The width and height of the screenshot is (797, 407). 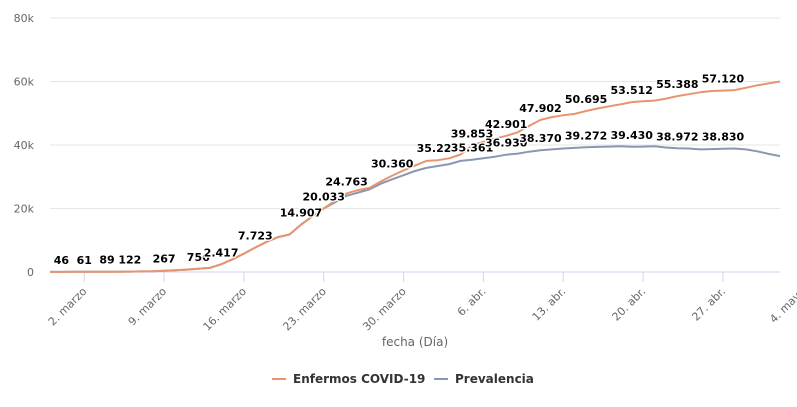 What do you see at coordinates (631, 135) in the screenshot?
I see `data-label: 39.430` at bounding box center [631, 135].